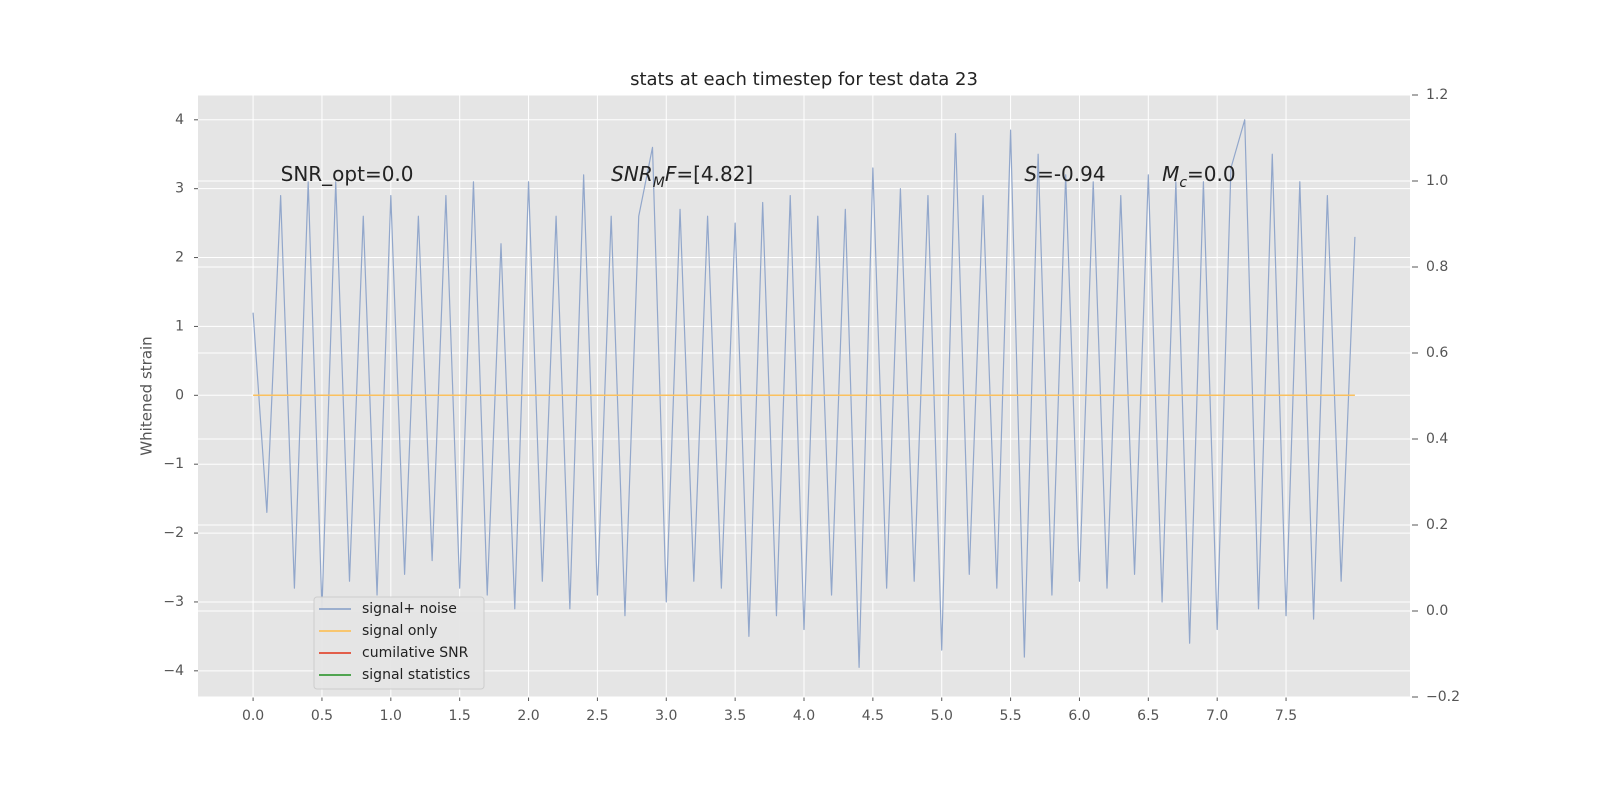 The image size is (1600, 800). I want to click on annotation: SNRMF=[4.82], so click(682, 176).